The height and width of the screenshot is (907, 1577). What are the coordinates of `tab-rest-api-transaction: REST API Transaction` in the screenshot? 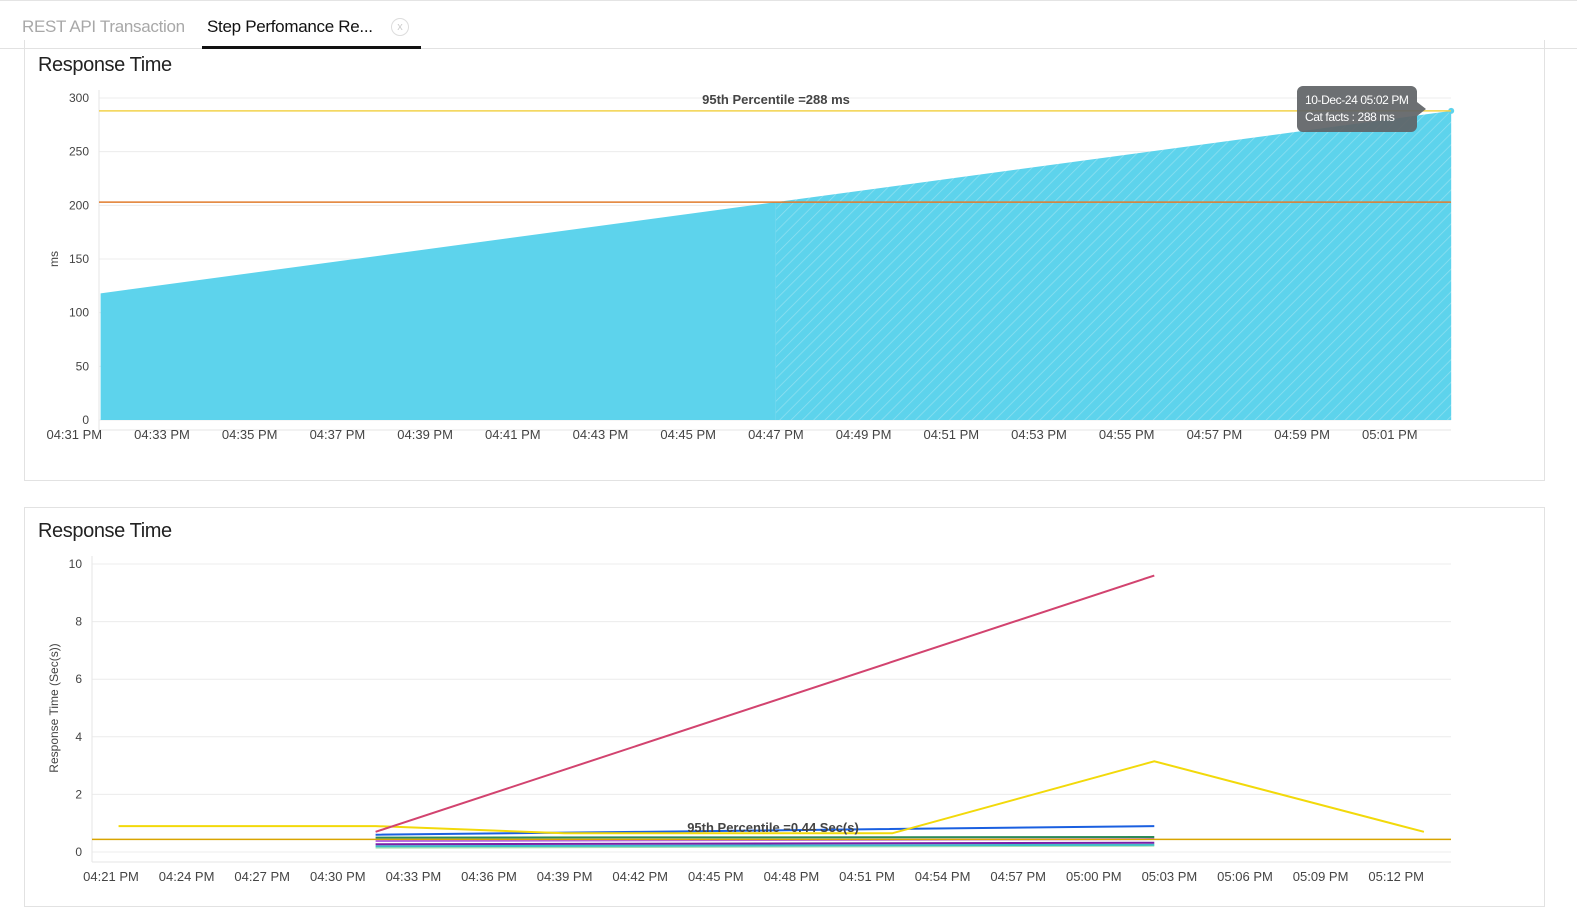 It's located at (103, 26).